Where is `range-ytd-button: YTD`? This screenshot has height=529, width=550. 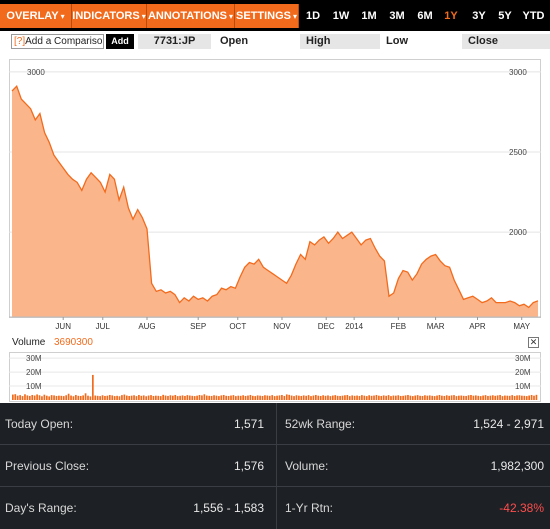 range-ytd-button: YTD is located at coordinates (533, 16).